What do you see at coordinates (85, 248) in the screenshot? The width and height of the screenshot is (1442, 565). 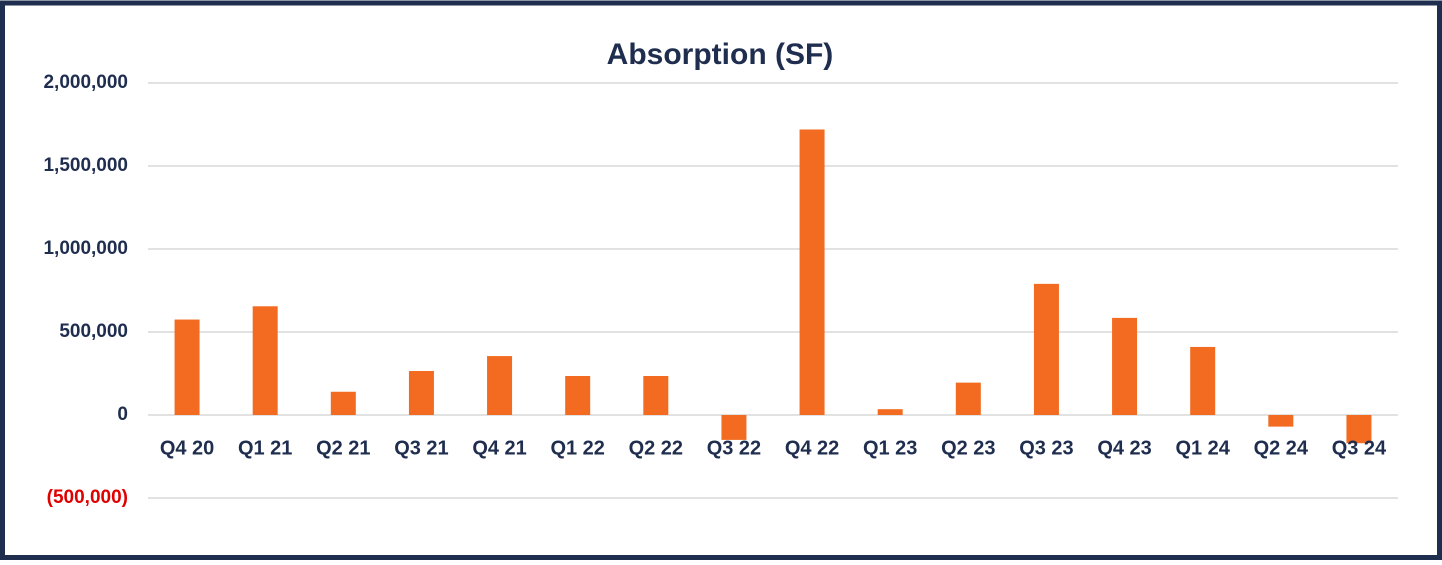 I see `y-tick-label: 1,000,000` at bounding box center [85, 248].